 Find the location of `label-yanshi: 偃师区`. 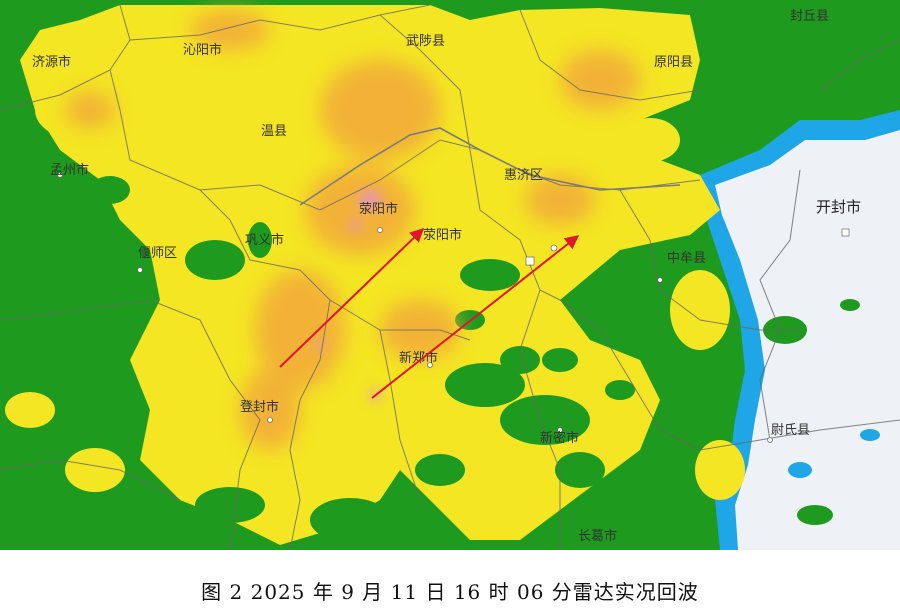

label-yanshi: 偃师区 is located at coordinates (157, 253).